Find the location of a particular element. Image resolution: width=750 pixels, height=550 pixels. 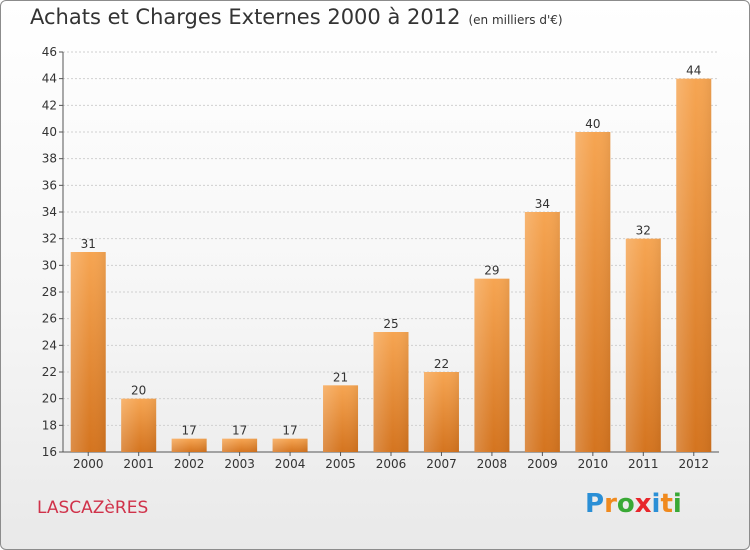

y-tick-label: 24 is located at coordinates (49, 345).